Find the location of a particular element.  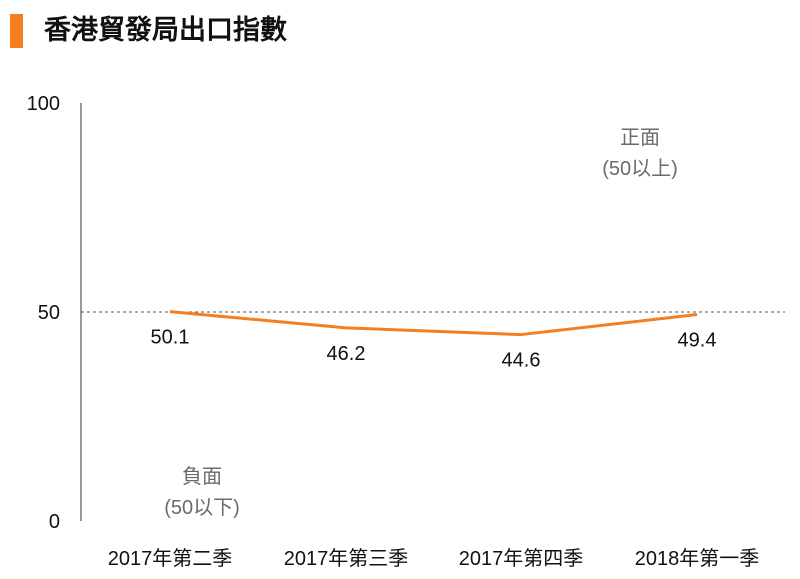

negative-zone-sublabel: (50以下) is located at coordinates (202, 508).